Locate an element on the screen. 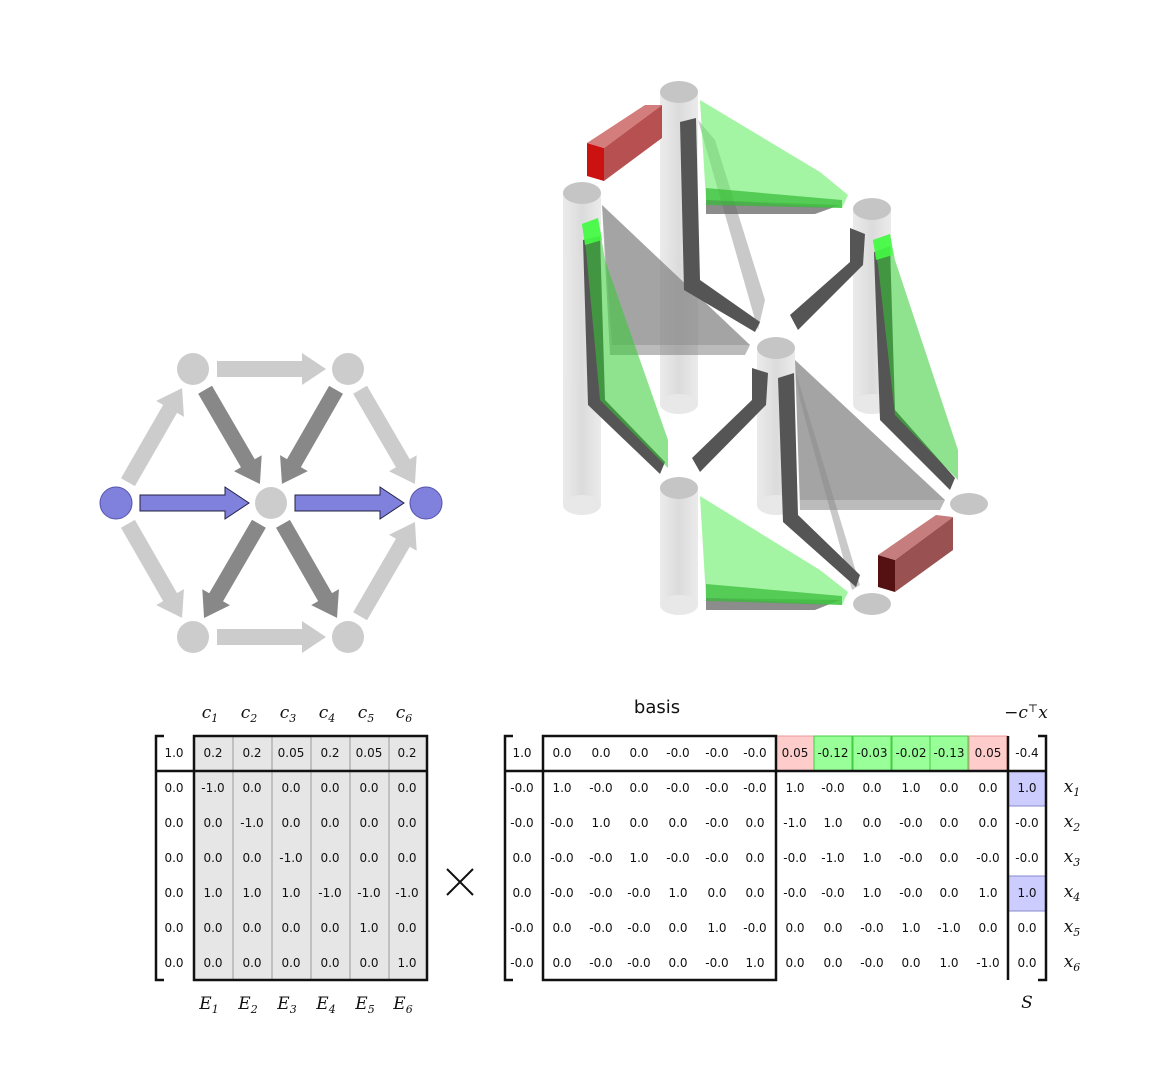 The height and width of the screenshot is (1085, 1162). flow-network-graph is located at coordinates (271, 503).